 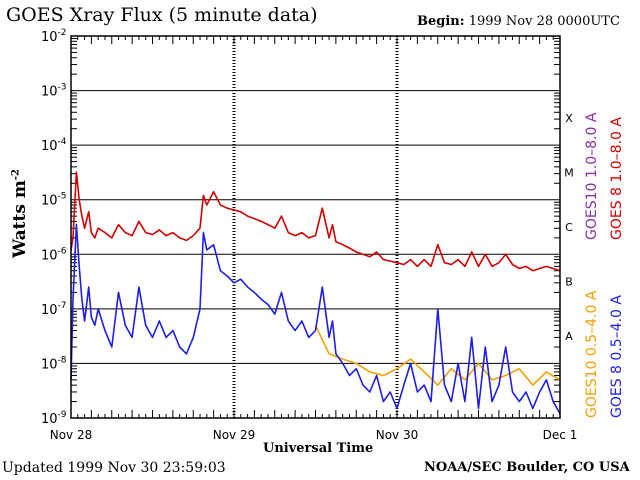 What do you see at coordinates (234, 435) in the screenshot?
I see `x-tick-label: Nov 29` at bounding box center [234, 435].